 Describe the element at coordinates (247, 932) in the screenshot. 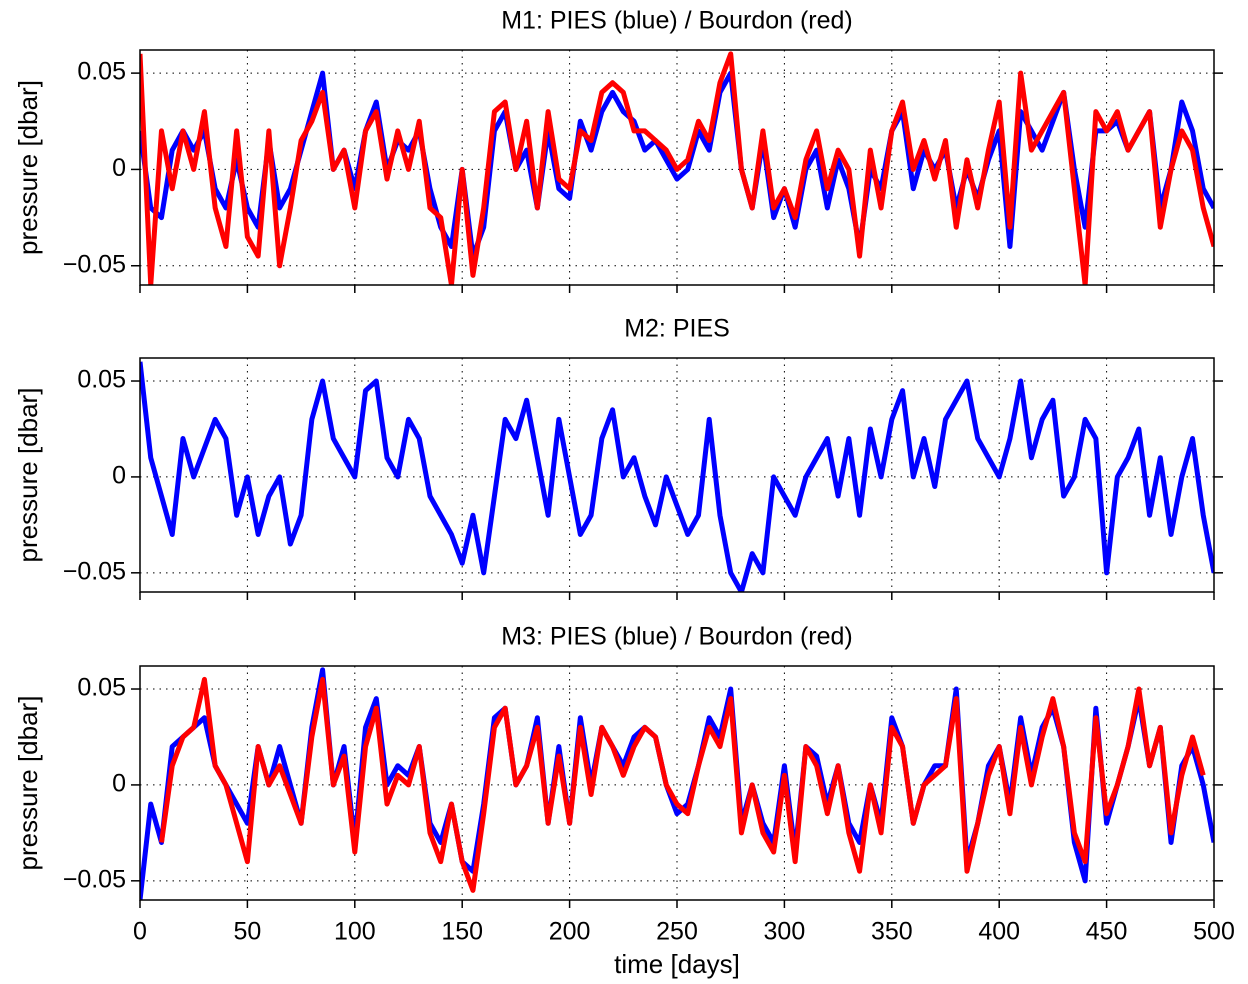

I see `x-tick-label: 50` at that location.